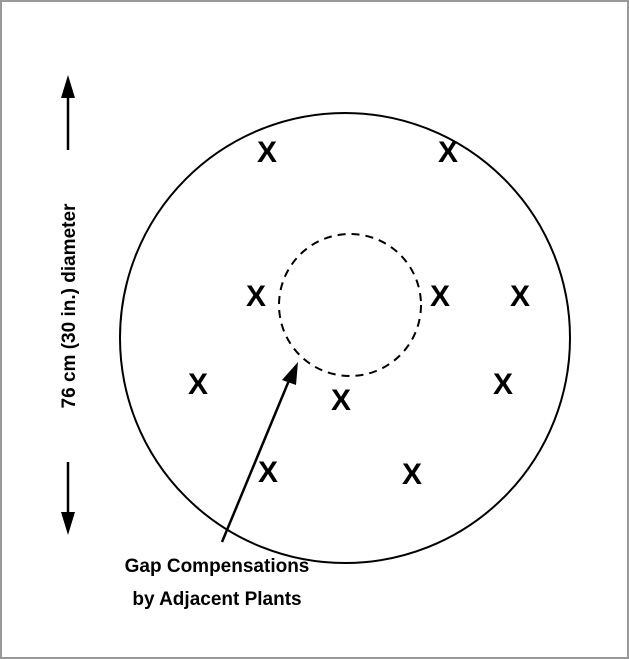  I want to click on annotation-line: Gap Compensations, so click(217, 566).